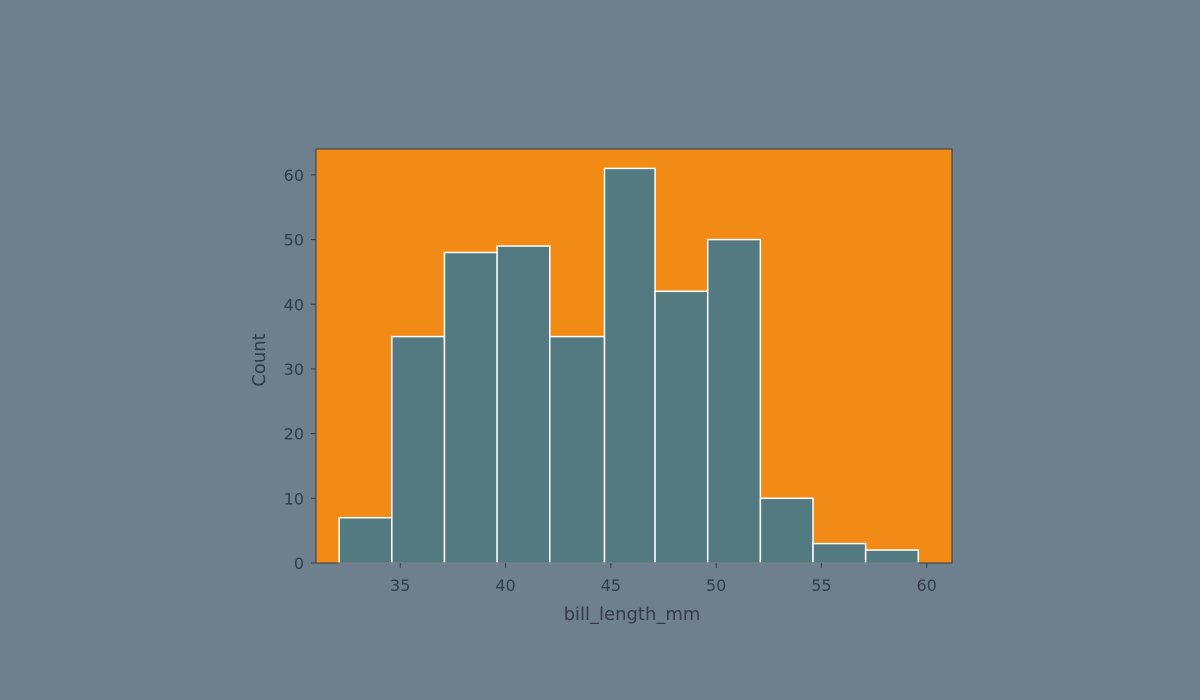  Describe the element at coordinates (299, 563) in the screenshot. I see `y-tick-label: 0` at that location.